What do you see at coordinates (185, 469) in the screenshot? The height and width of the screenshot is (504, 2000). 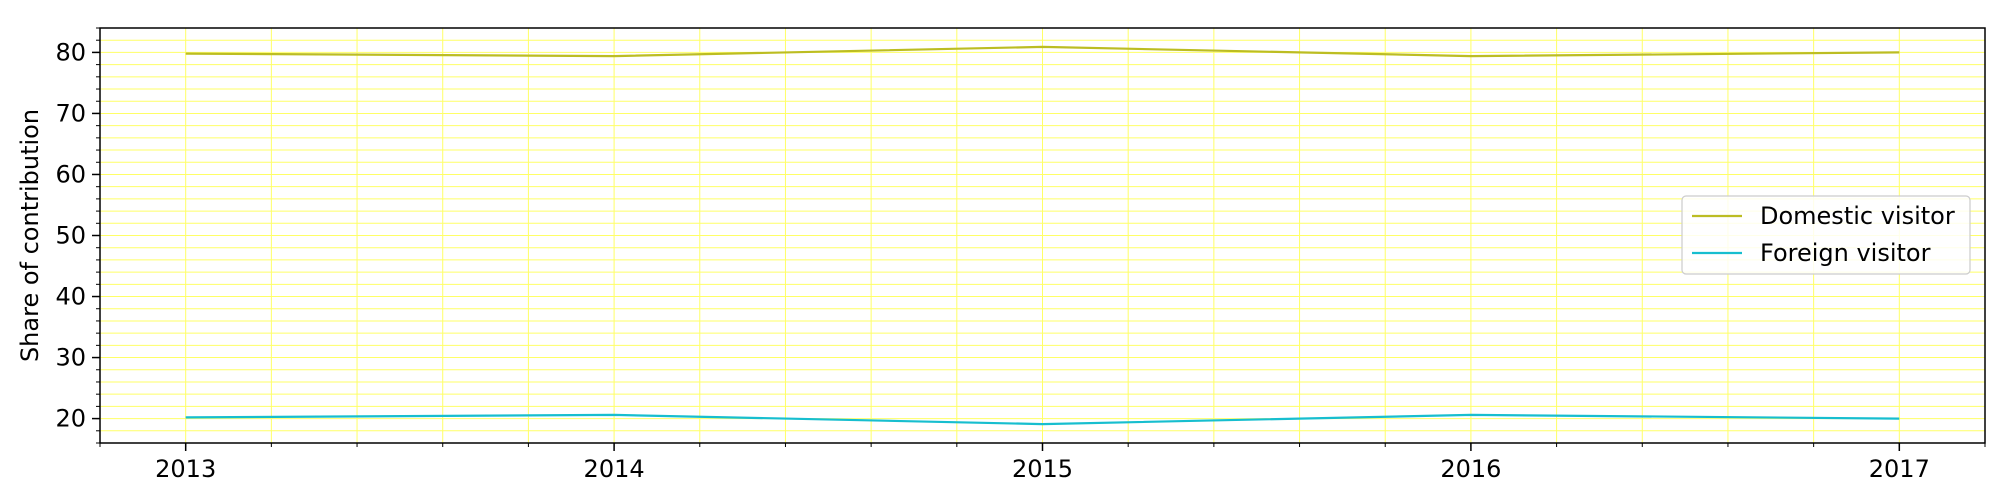 I see `x-tick-label: 2013` at bounding box center [185, 469].